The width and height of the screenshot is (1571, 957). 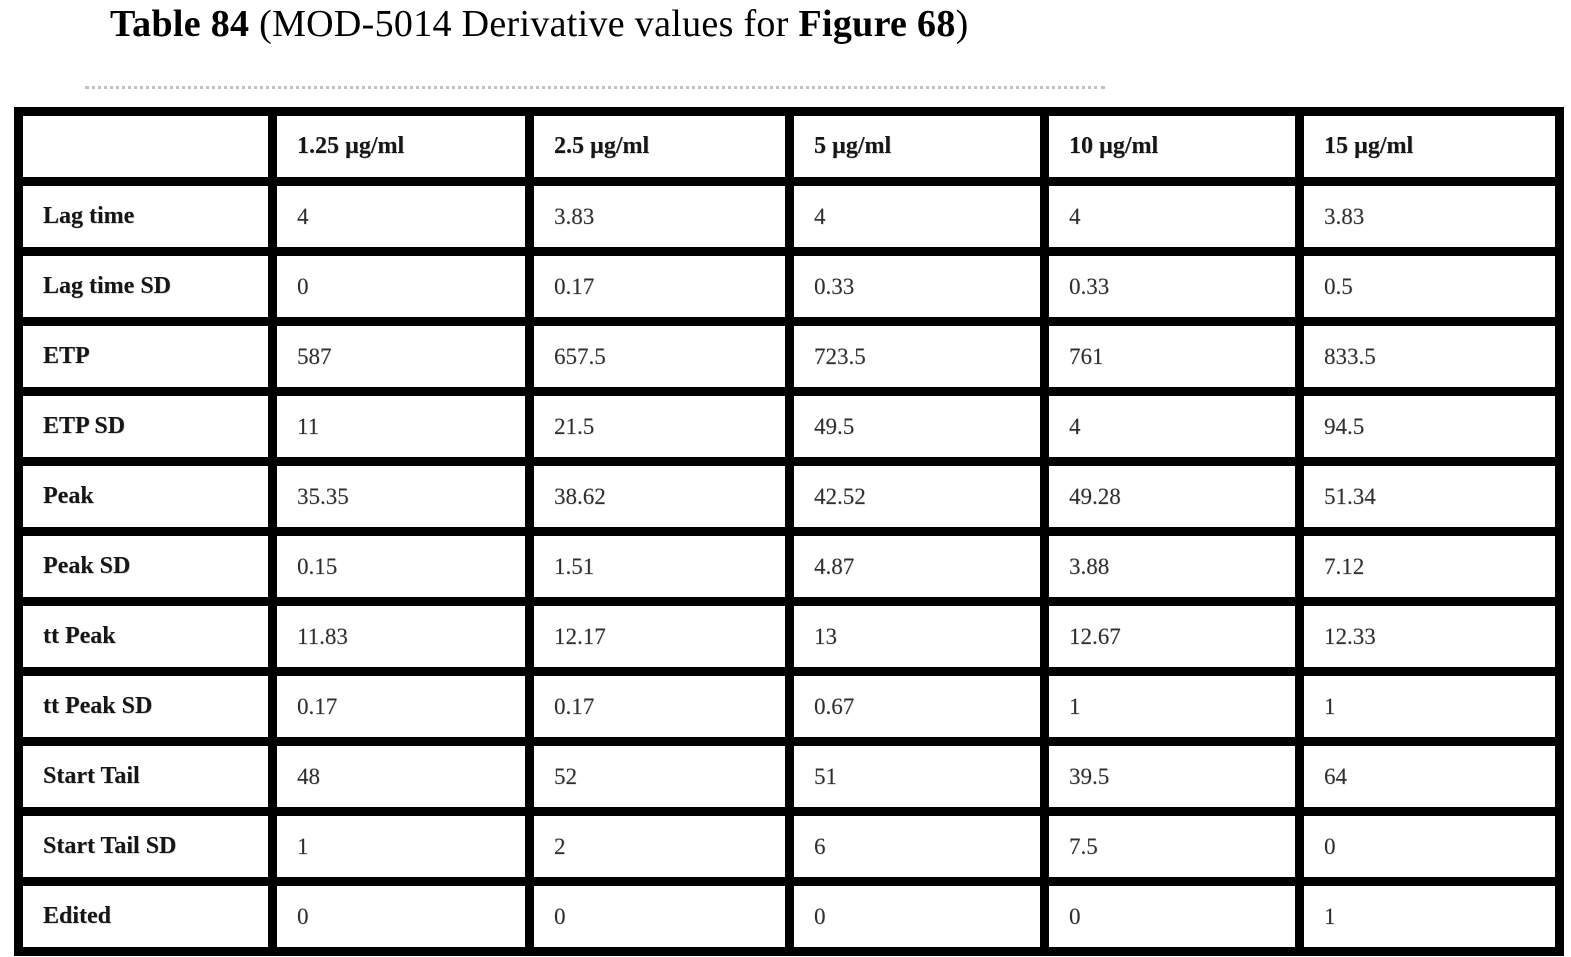 What do you see at coordinates (1172, 356) in the screenshot?
I see `table-cell: 761` at bounding box center [1172, 356].